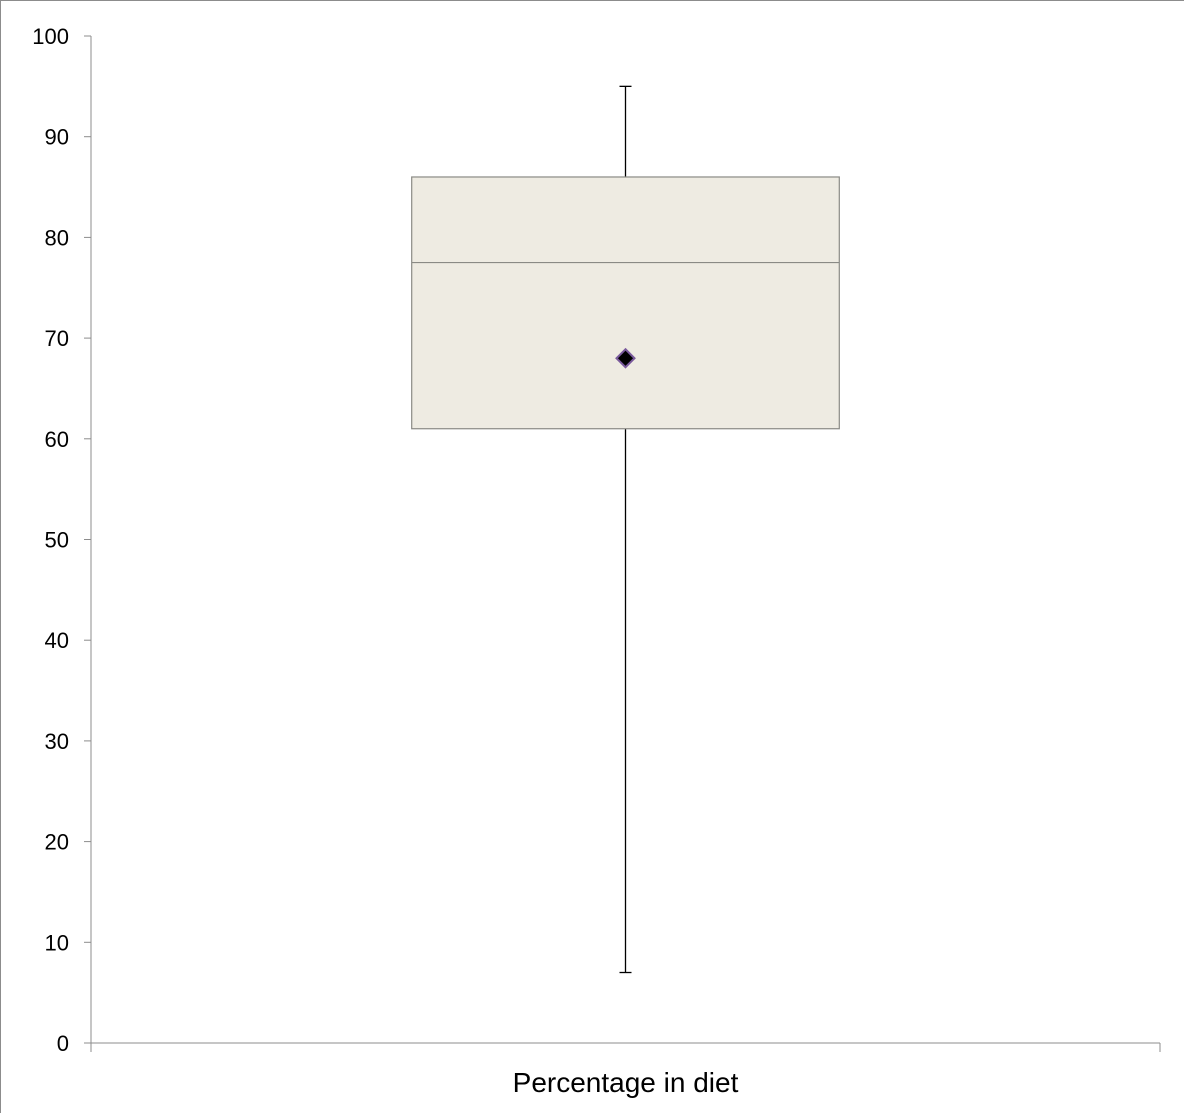 The image size is (1185, 1114). What do you see at coordinates (57, 942) in the screenshot?
I see `y-tick-label: 10` at bounding box center [57, 942].